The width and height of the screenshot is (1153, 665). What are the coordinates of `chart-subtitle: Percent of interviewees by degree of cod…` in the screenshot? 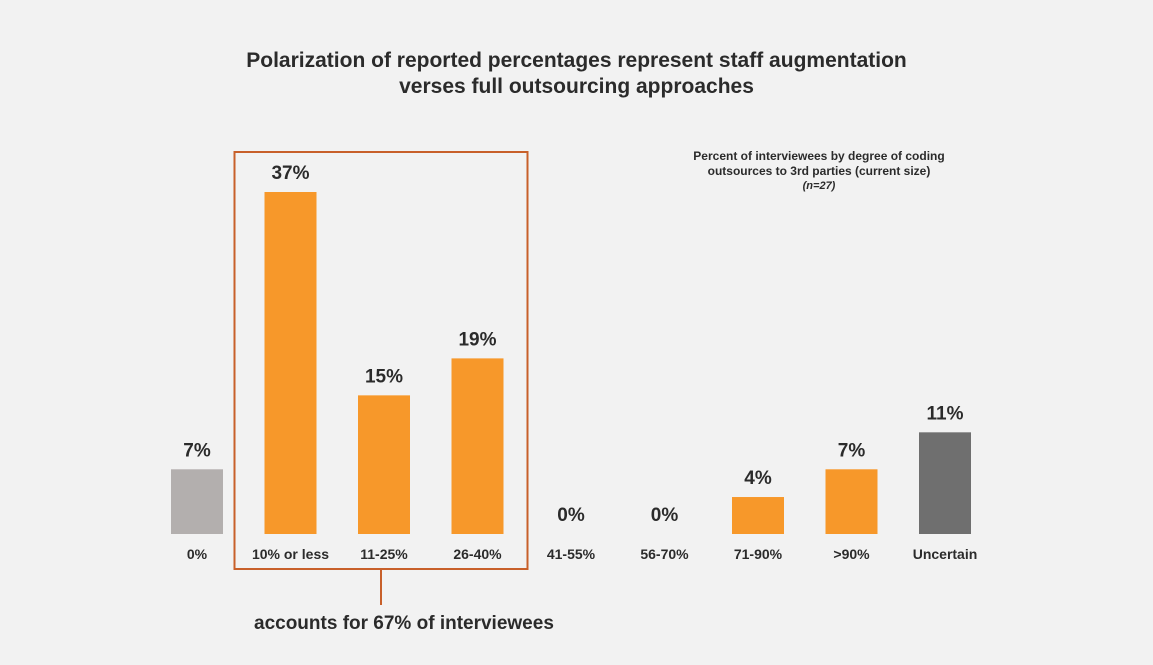 It's located at (819, 171).